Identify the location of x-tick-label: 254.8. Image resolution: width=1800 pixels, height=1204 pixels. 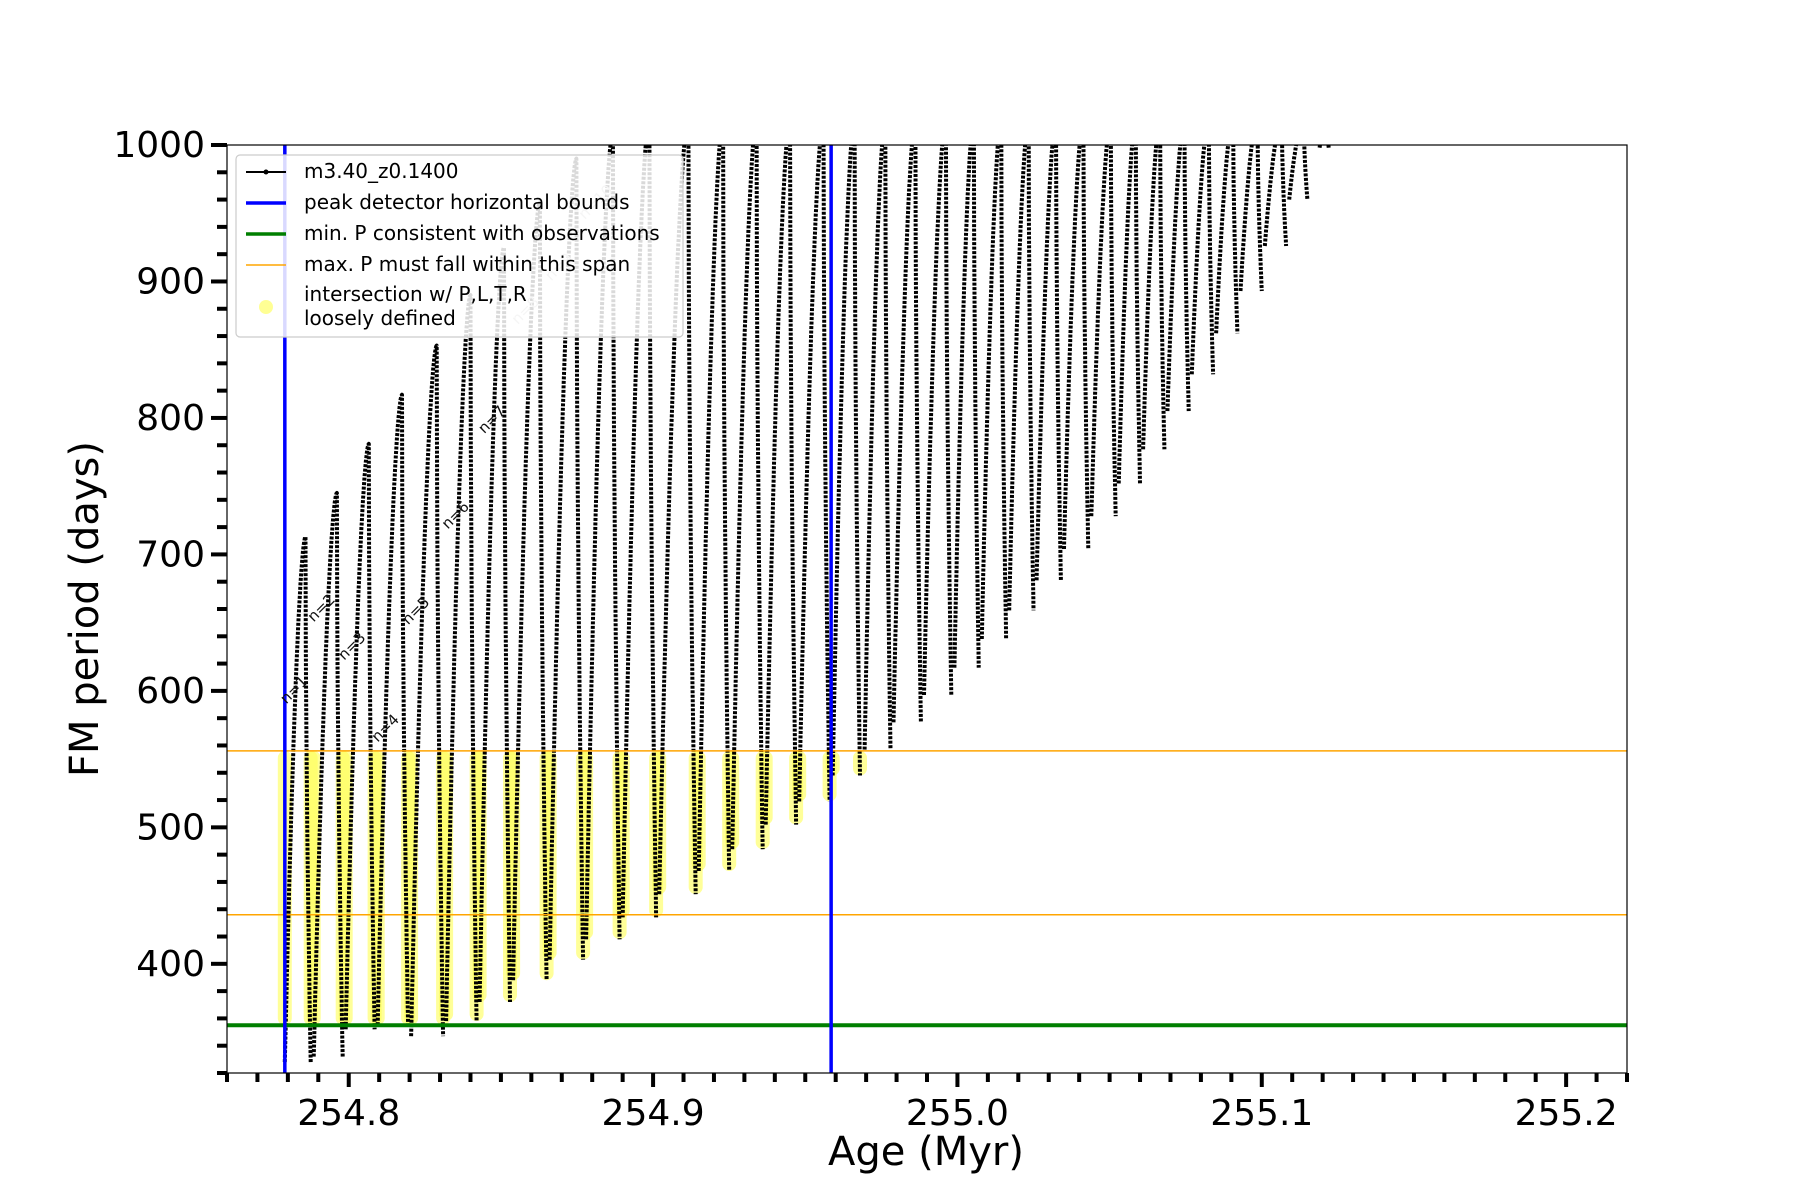
(348, 1113).